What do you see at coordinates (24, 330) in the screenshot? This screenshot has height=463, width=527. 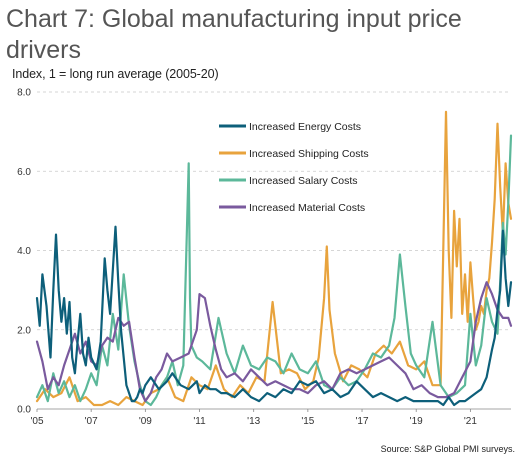 I see `y-tick-label: 2.0` at bounding box center [24, 330].